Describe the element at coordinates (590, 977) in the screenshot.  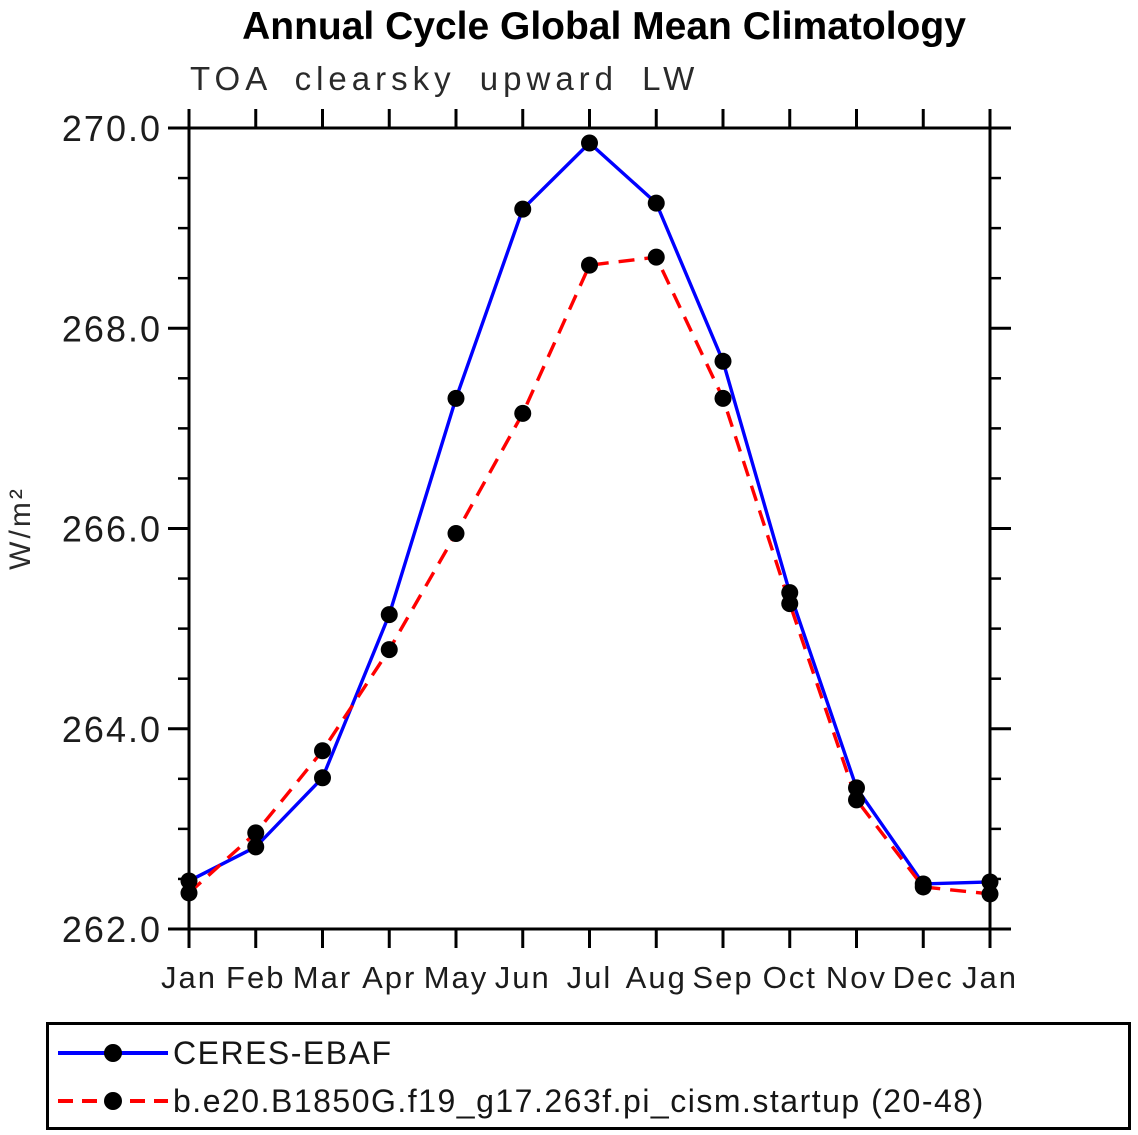
I see `x-tick-label: Jul` at that location.